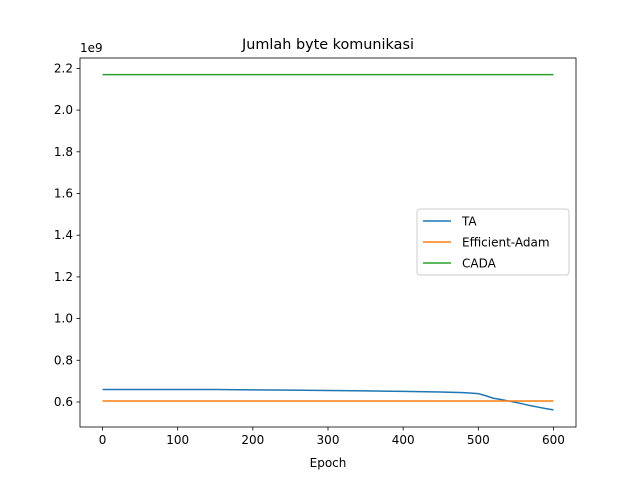  I want to click on legend: TA Efficient-Adam CADA, so click(493, 242).